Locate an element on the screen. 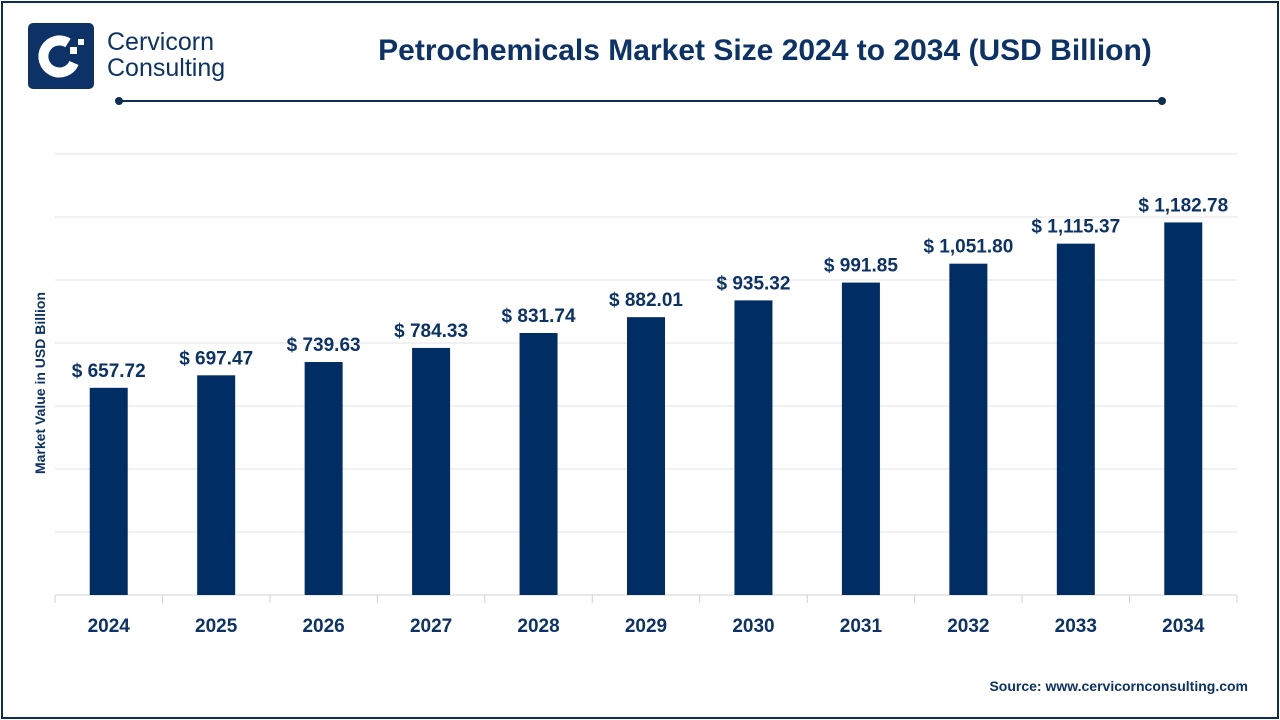 This screenshot has width=1280, height=720. brand-line1: Cervicorn is located at coordinates (160, 42).